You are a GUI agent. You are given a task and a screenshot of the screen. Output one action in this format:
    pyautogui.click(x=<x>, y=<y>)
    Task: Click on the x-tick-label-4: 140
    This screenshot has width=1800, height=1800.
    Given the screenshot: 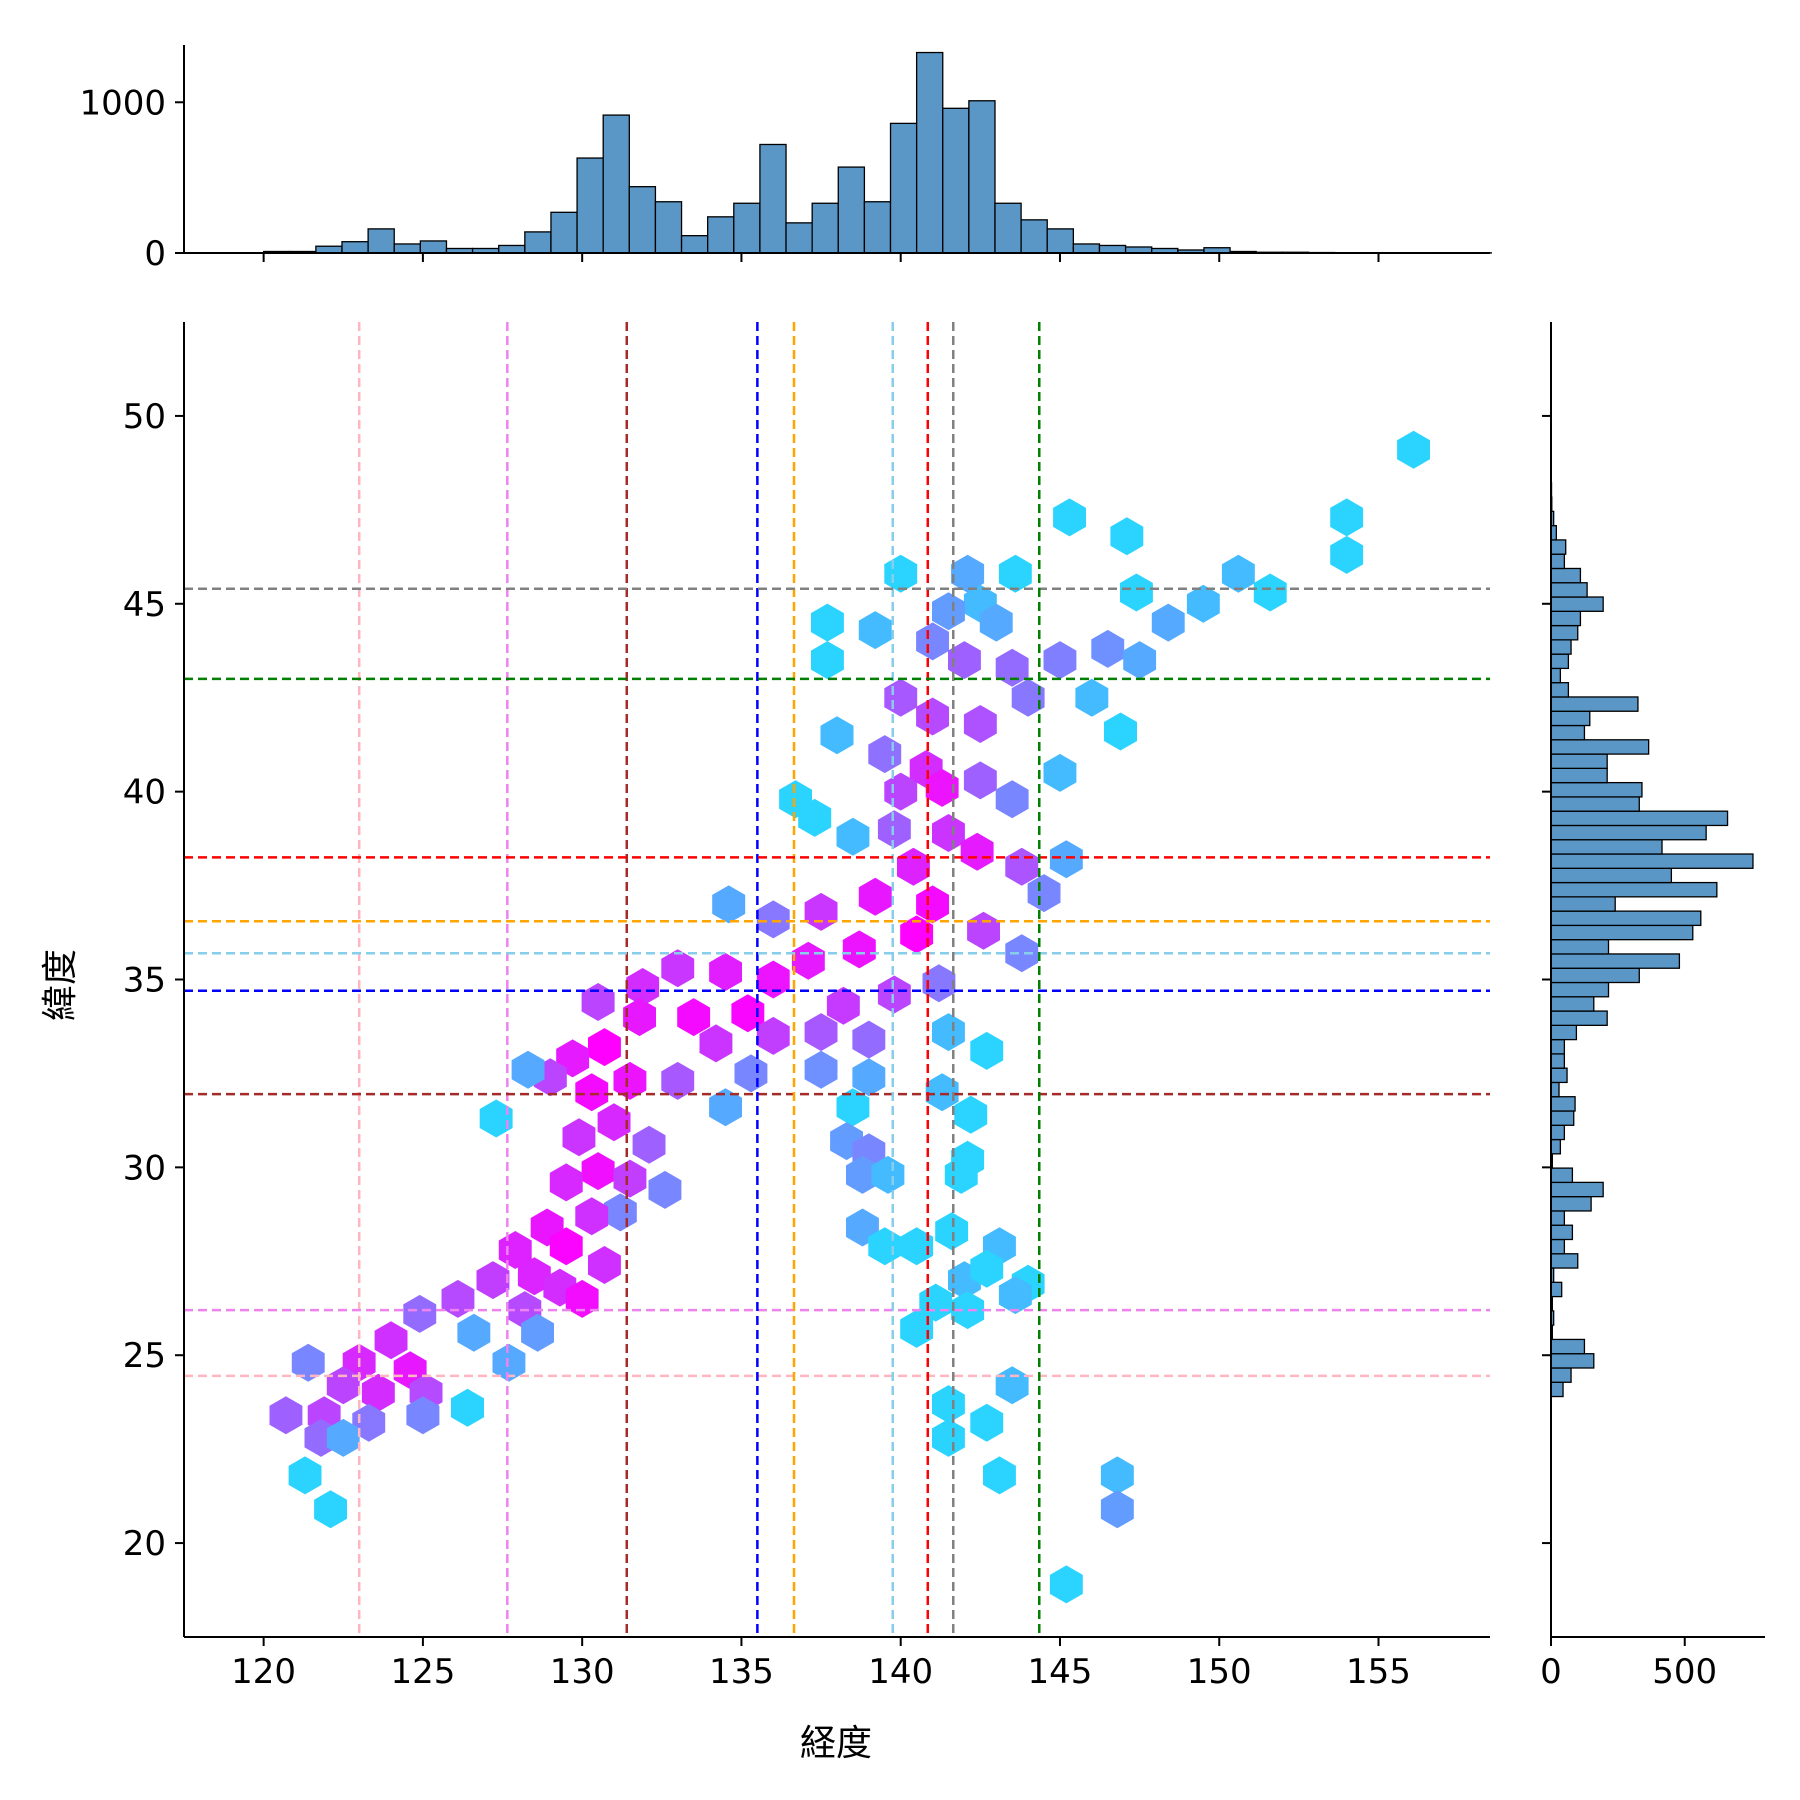 What is the action you would take?
    pyautogui.click(x=900, y=1672)
    